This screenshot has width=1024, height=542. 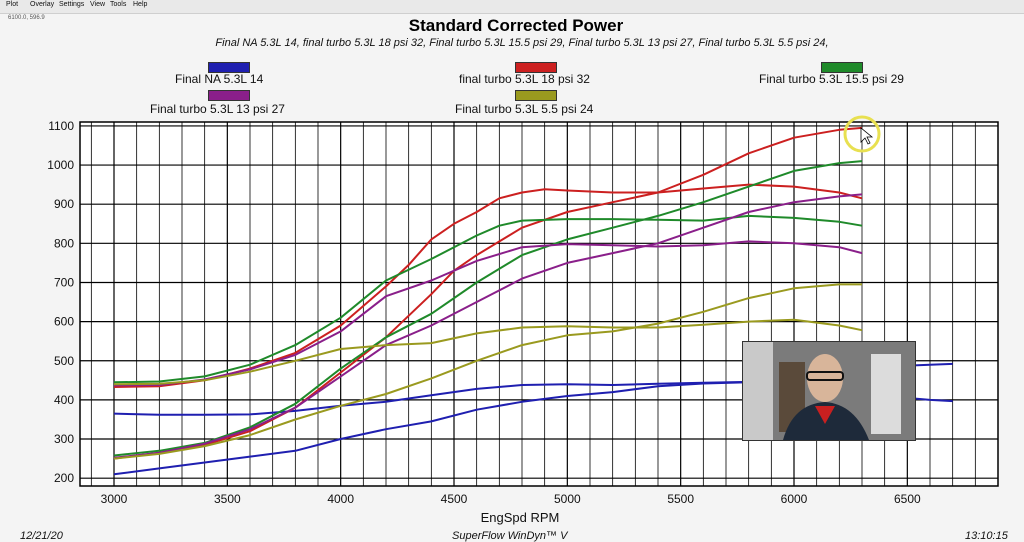 What do you see at coordinates (536, 95) in the screenshot?
I see `legend-swatch-turbo-5-5psi` at bounding box center [536, 95].